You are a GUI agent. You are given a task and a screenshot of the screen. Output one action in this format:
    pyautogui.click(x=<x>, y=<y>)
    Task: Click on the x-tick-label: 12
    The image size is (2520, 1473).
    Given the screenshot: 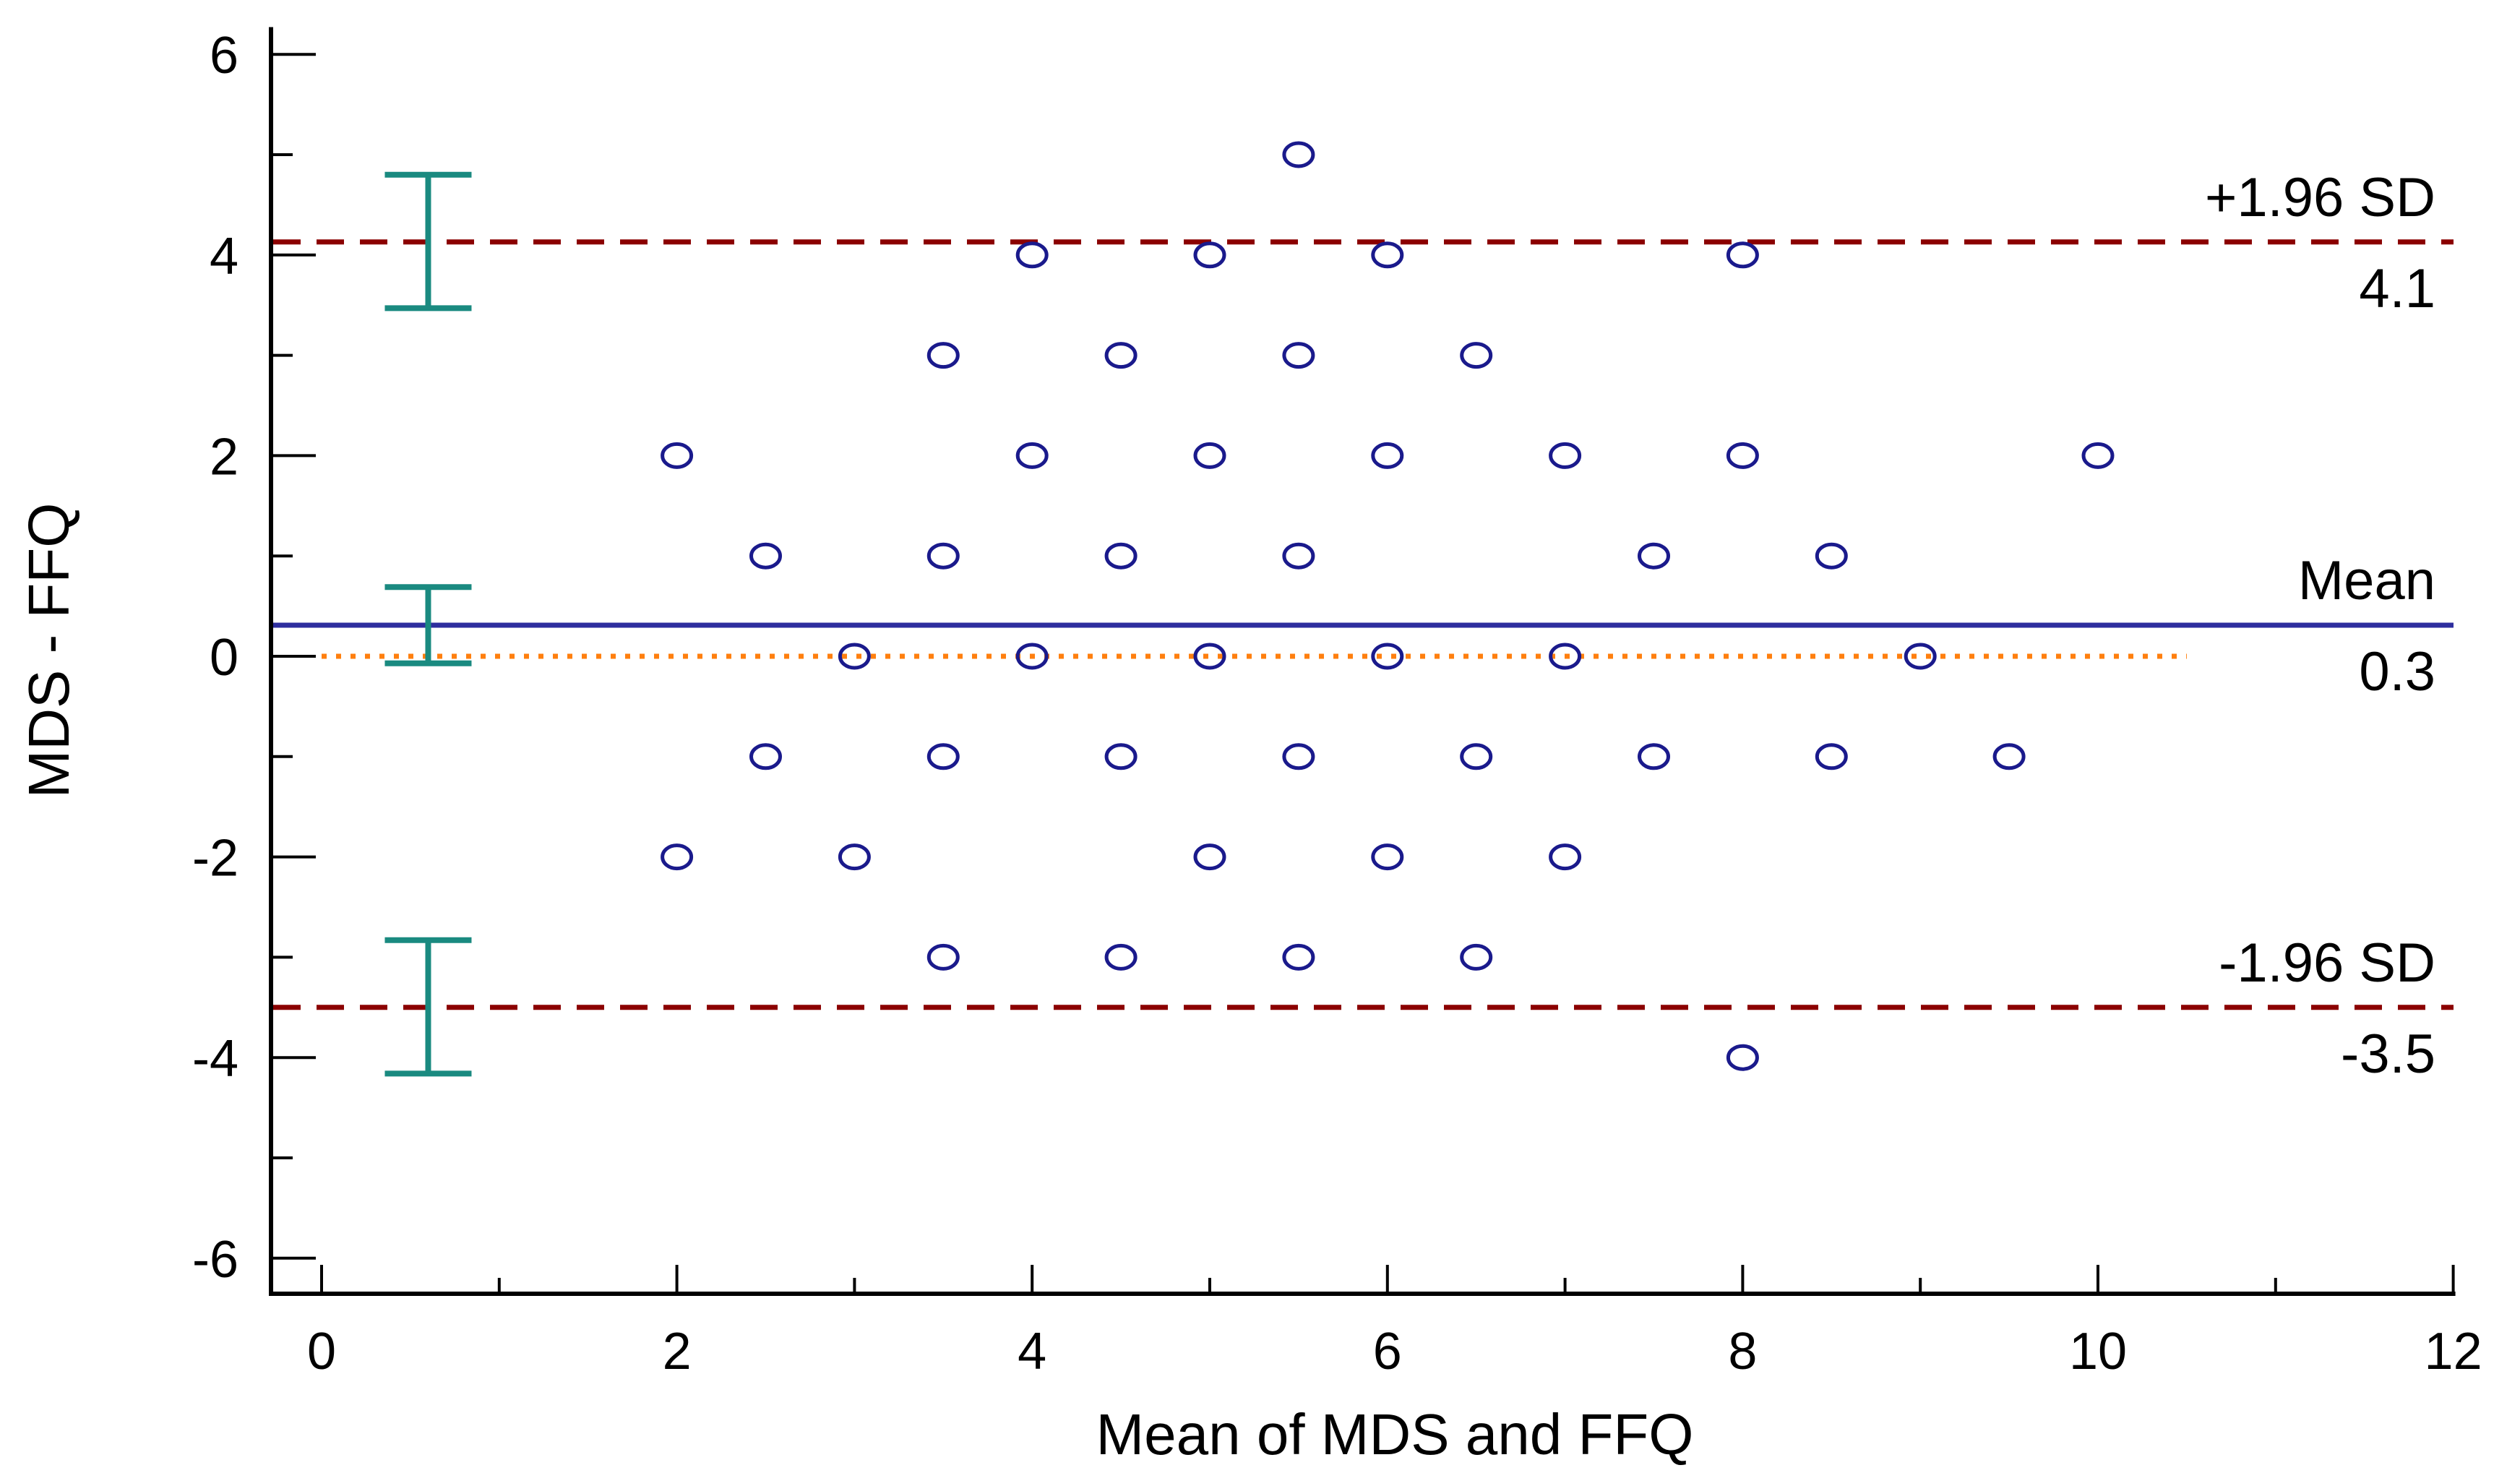 What is the action you would take?
    pyautogui.click(x=2453, y=1351)
    